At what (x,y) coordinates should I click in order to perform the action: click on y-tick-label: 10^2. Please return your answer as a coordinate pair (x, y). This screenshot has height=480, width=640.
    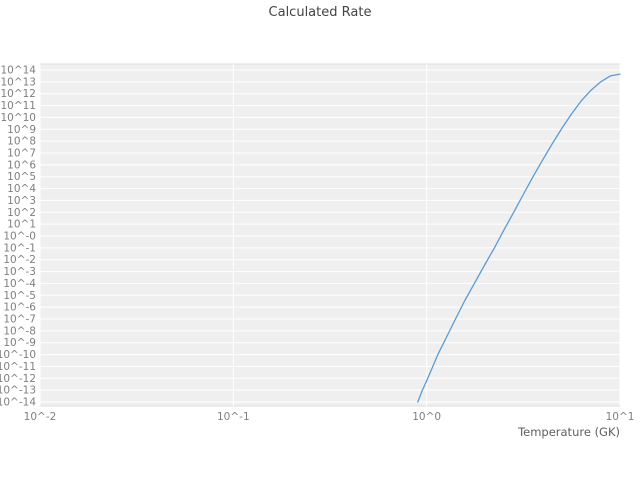
    Looking at the image, I should click on (21, 213).